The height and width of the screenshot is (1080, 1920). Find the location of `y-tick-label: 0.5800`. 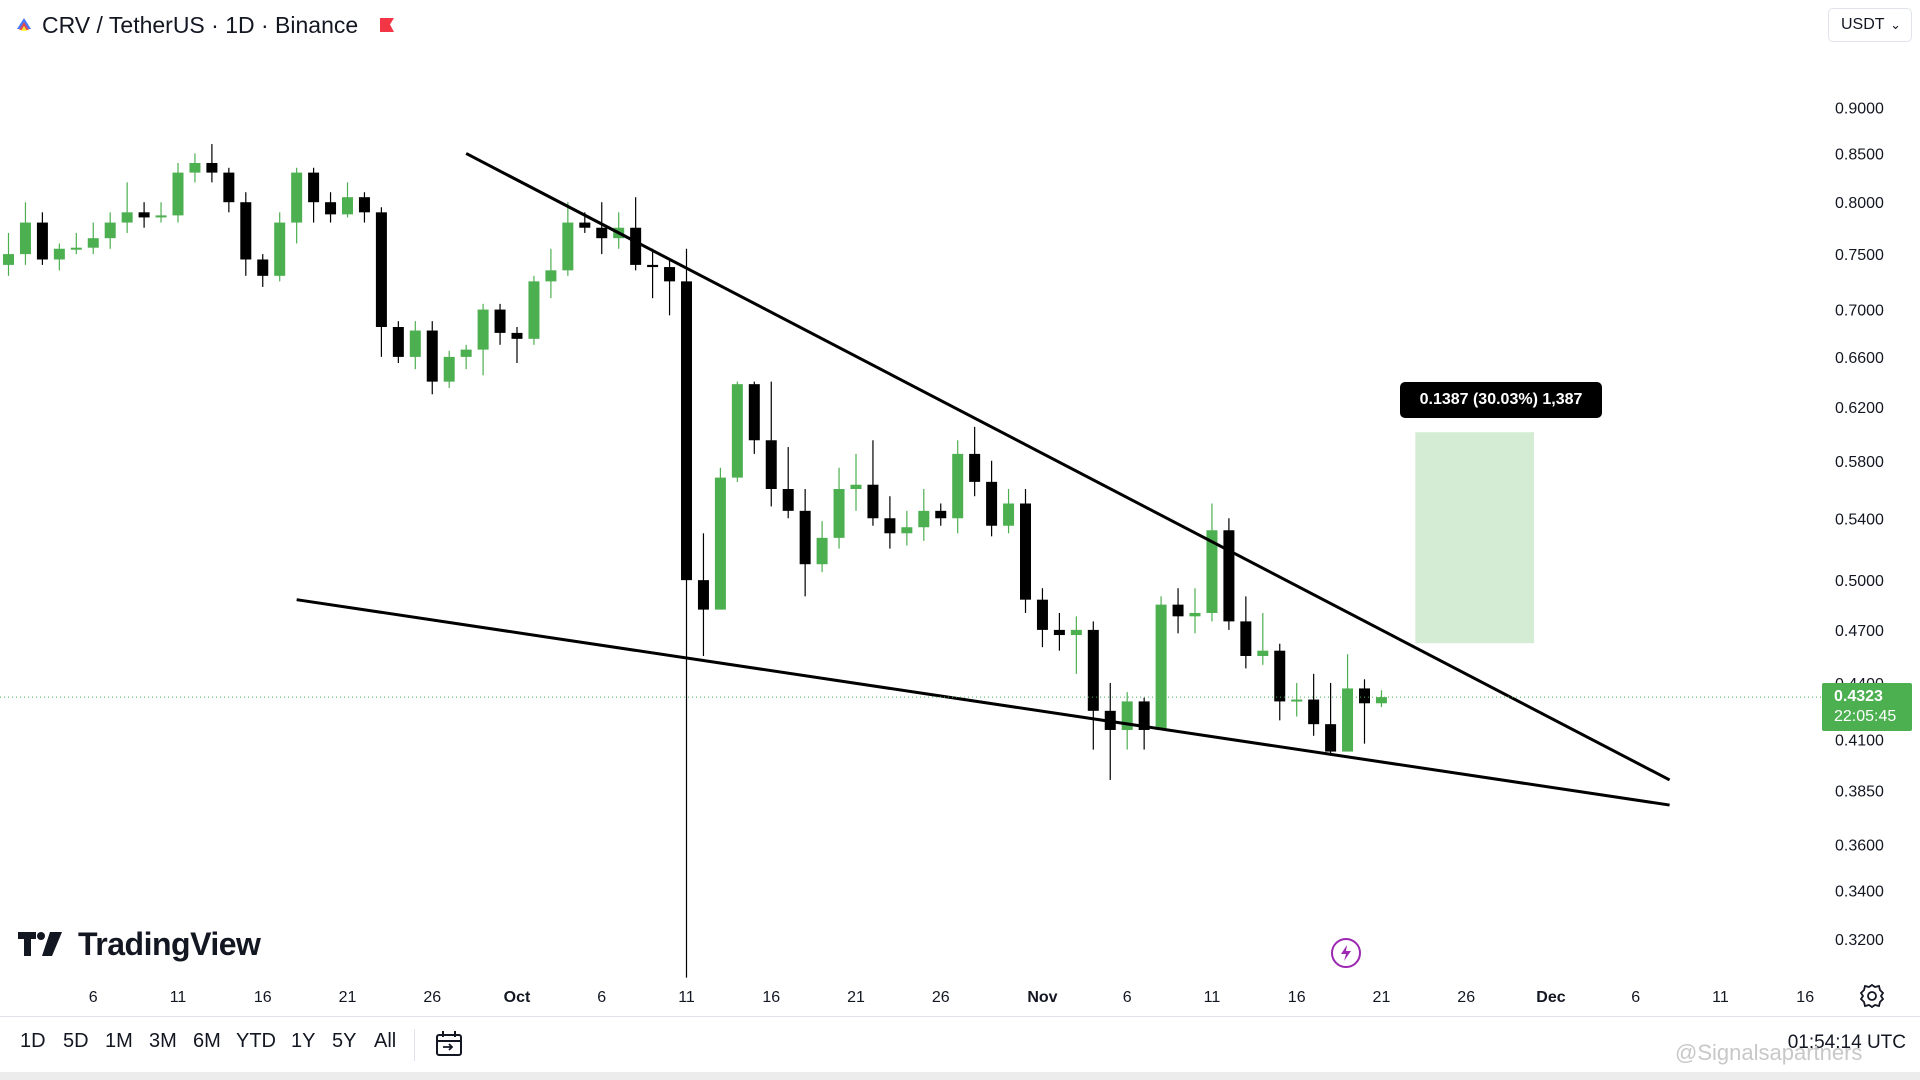

y-tick-label: 0.5800 is located at coordinates (1859, 462).